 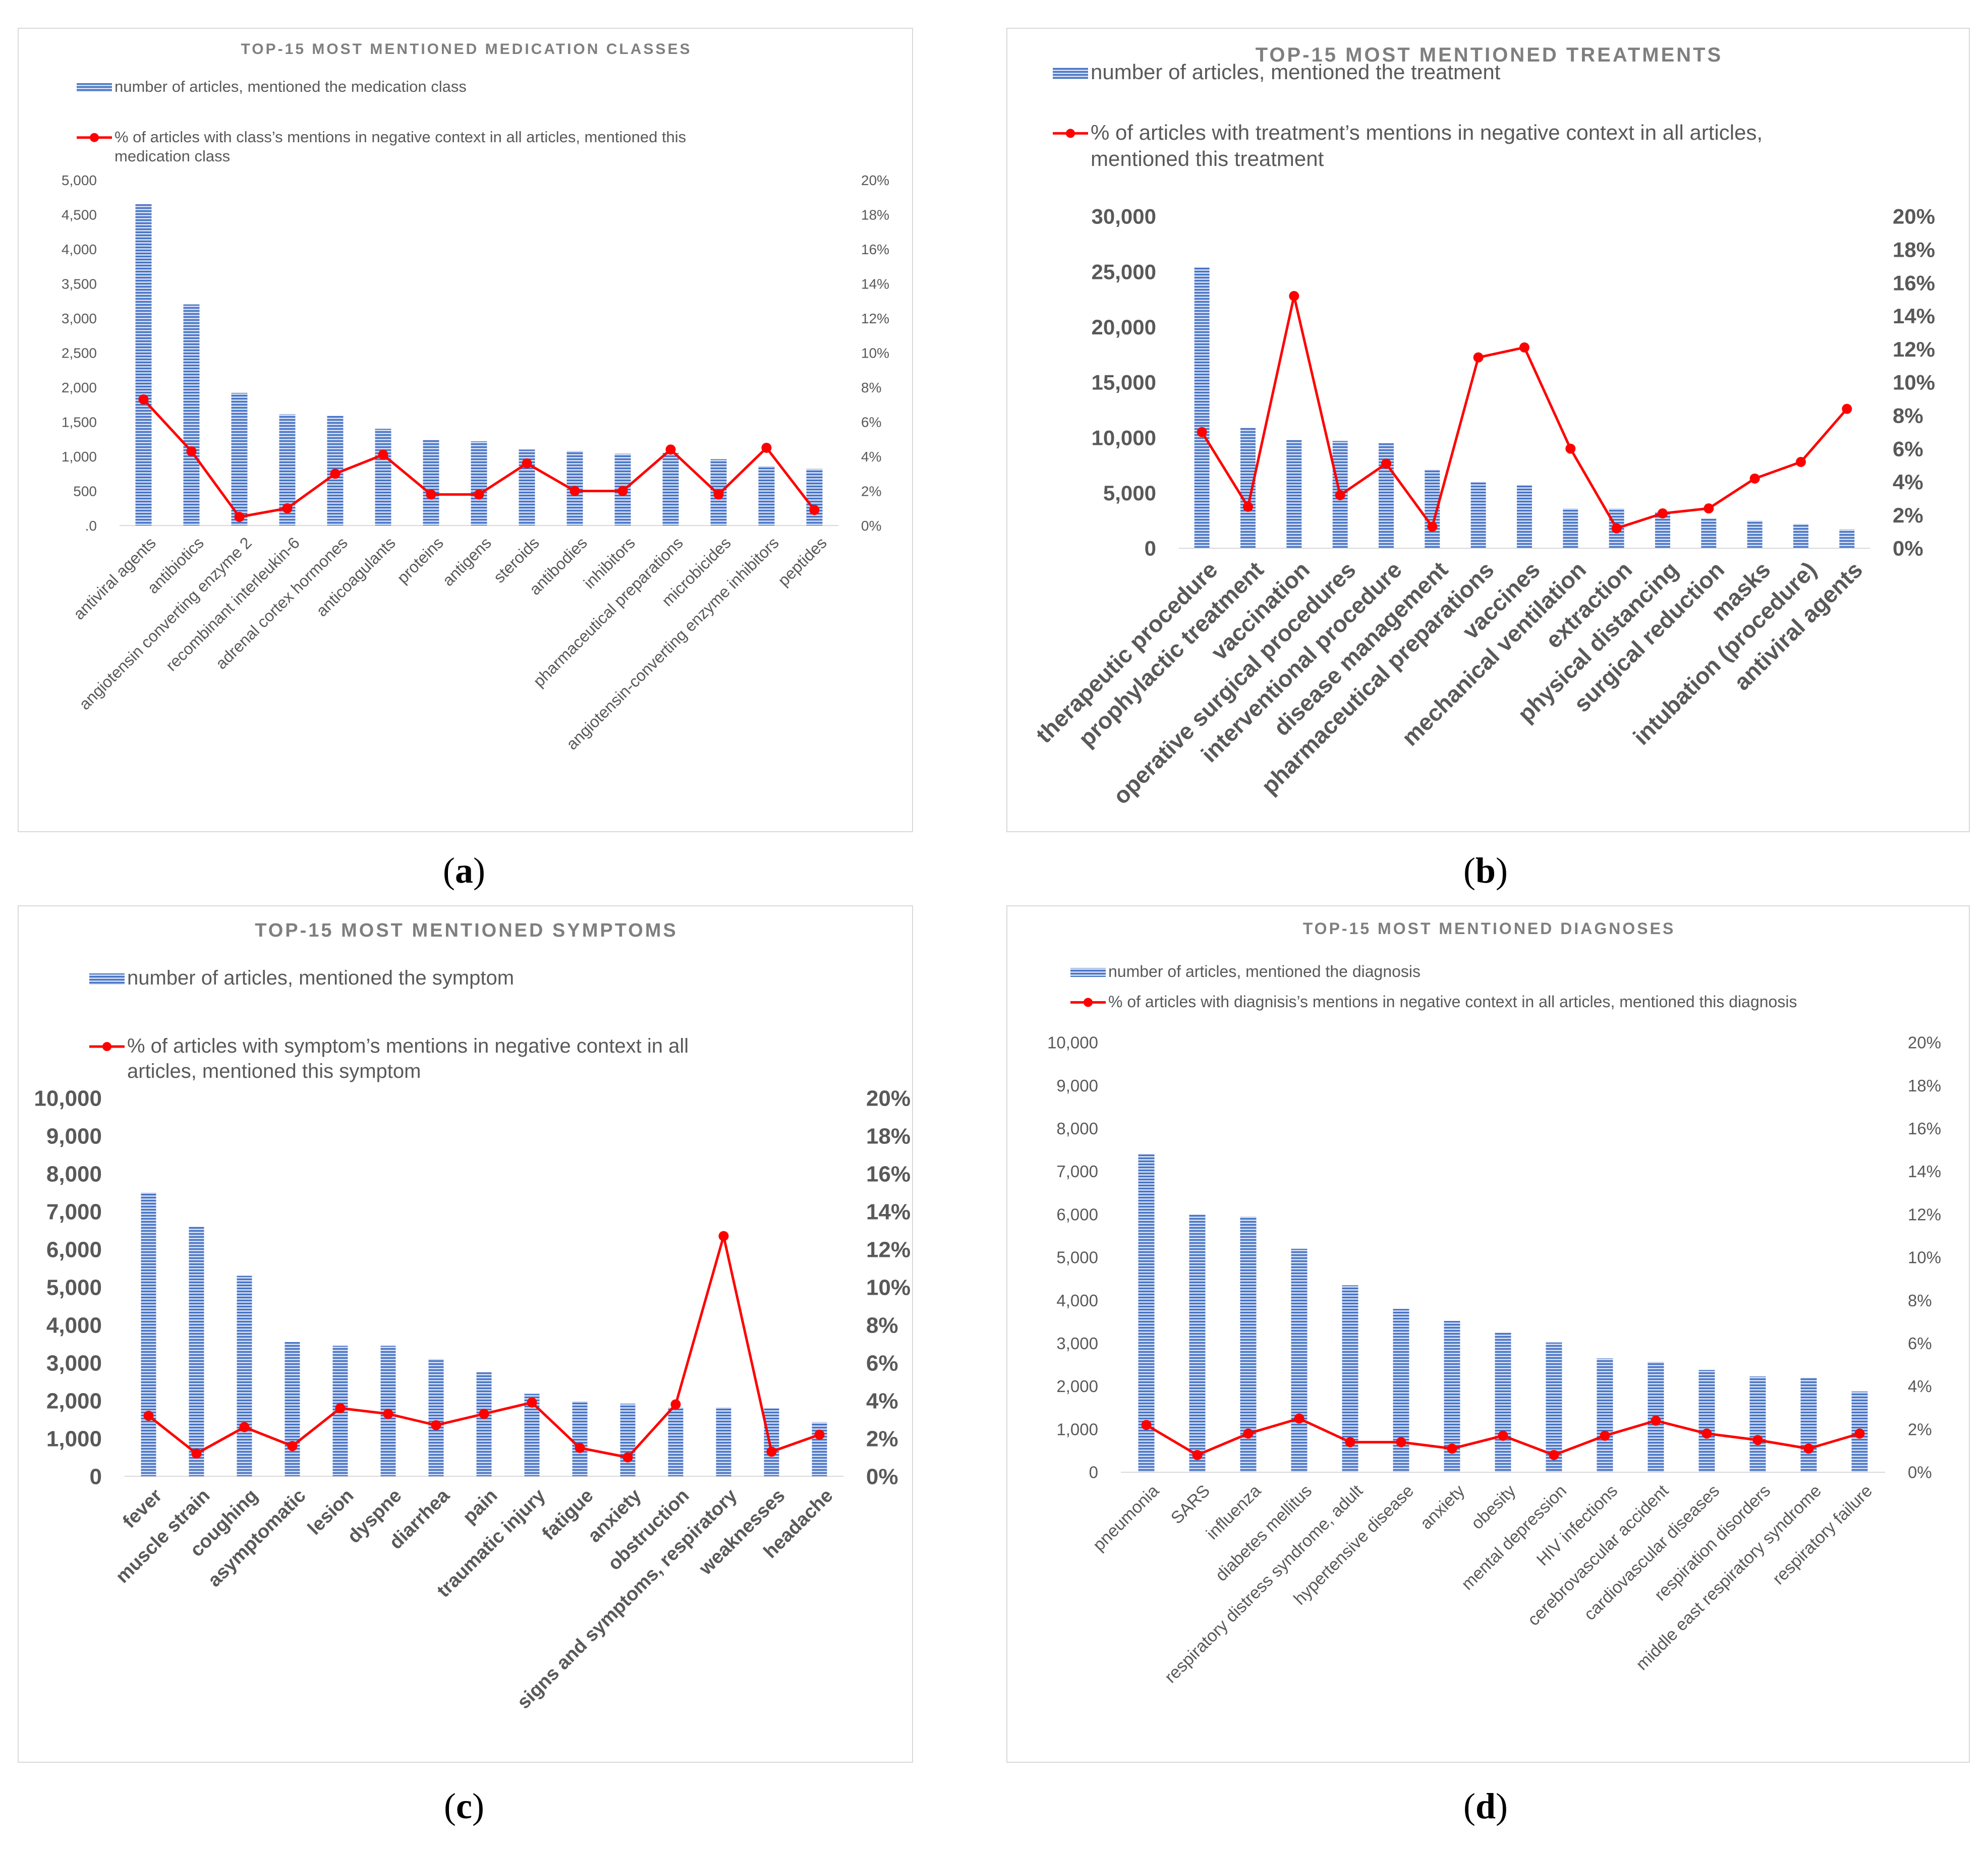 What do you see at coordinates (1077, 1300) in the screenshot?
I see `y-tick-label: 4,000` at bounding box center [1077, 1300].